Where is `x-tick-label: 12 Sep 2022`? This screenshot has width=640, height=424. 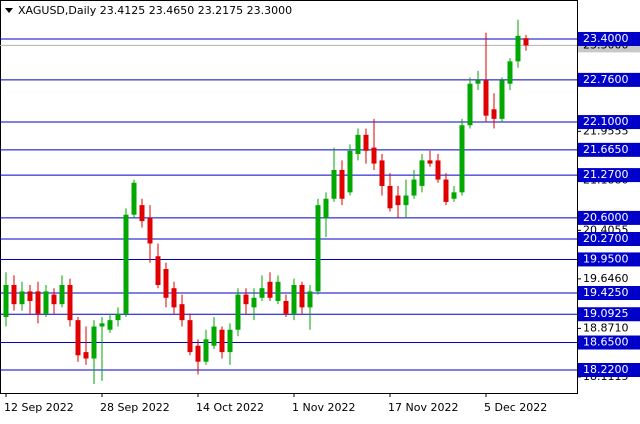 x-tick-label: 12 Sep 2022 is located at coordinates (39, 407).